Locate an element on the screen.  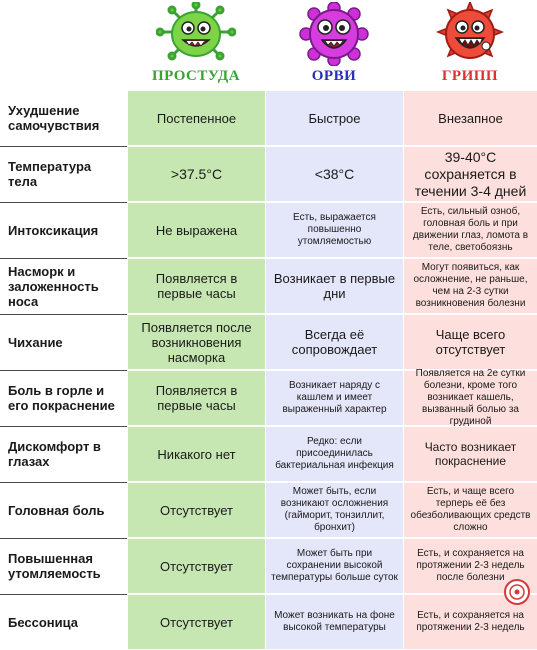
row-label: Чихание is located at coordinates (63, 341).